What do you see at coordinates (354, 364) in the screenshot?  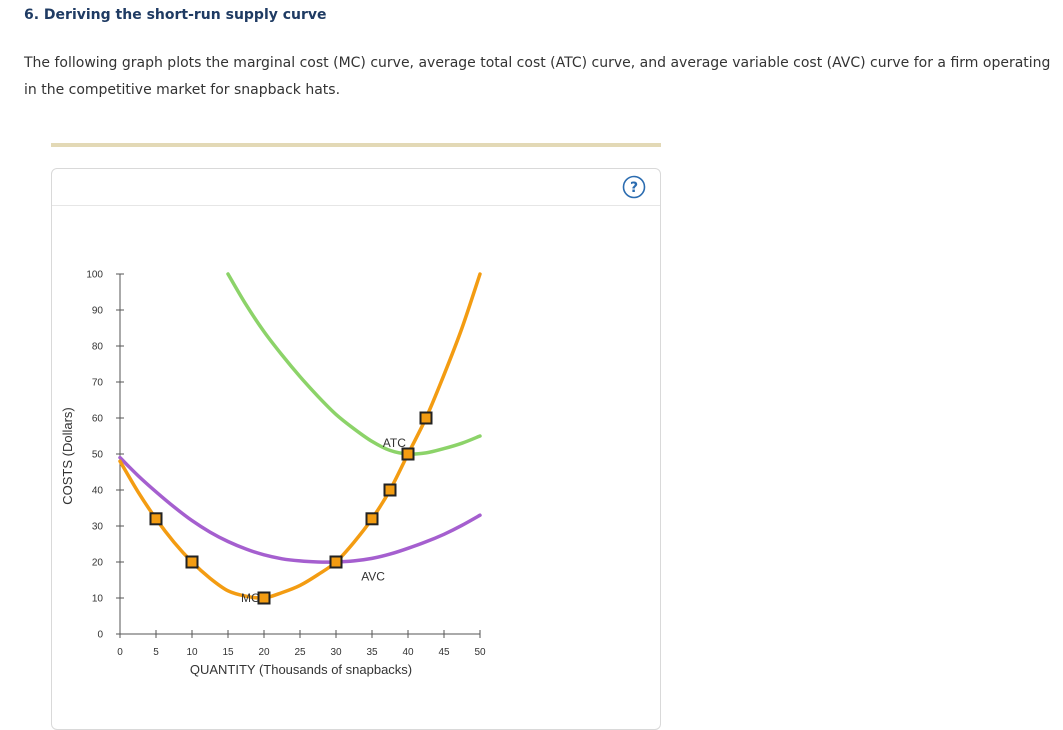 I see `atc-curve` at bounding box center [354, 364].